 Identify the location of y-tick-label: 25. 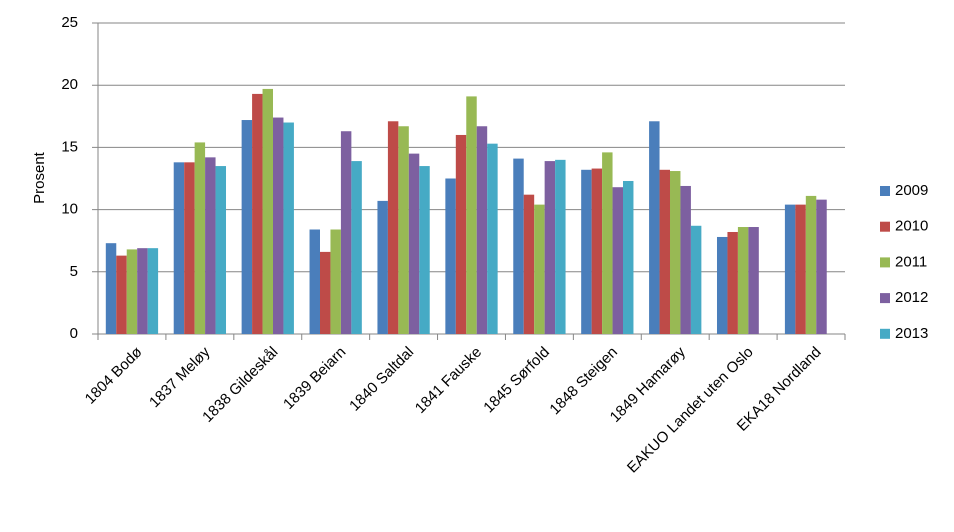
(69, 22).